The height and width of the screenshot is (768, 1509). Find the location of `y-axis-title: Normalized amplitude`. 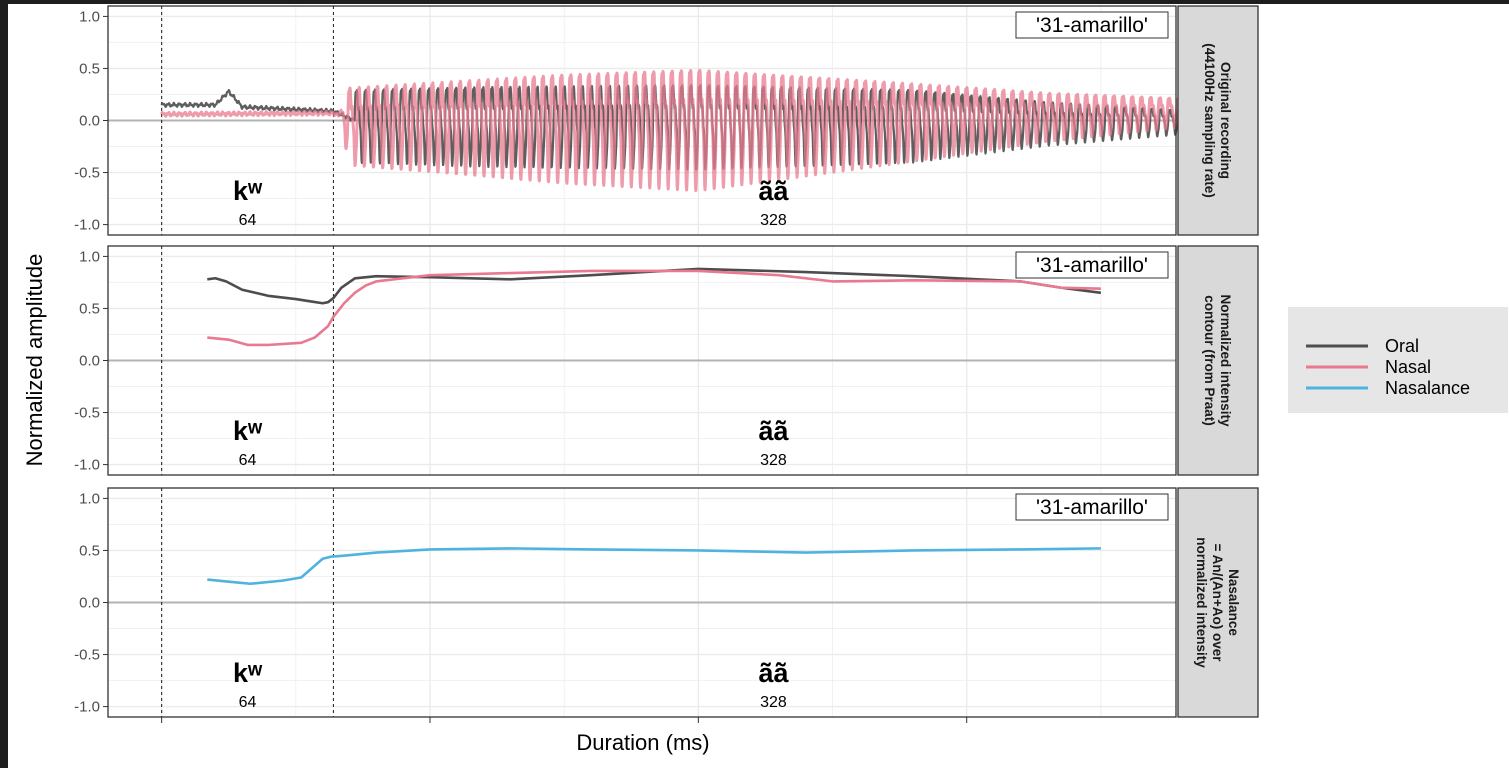

y-axis-title: Normalized amplitude is located at coordinates (34, 360).